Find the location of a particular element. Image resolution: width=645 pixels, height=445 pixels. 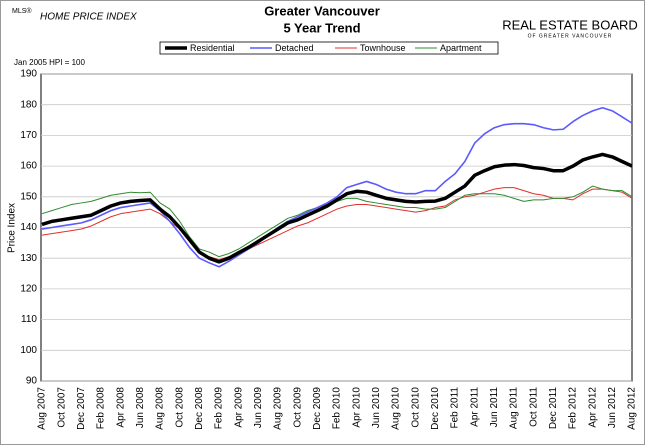

x-tick-label: Dec 2008 is located at coordinates (199, 408).